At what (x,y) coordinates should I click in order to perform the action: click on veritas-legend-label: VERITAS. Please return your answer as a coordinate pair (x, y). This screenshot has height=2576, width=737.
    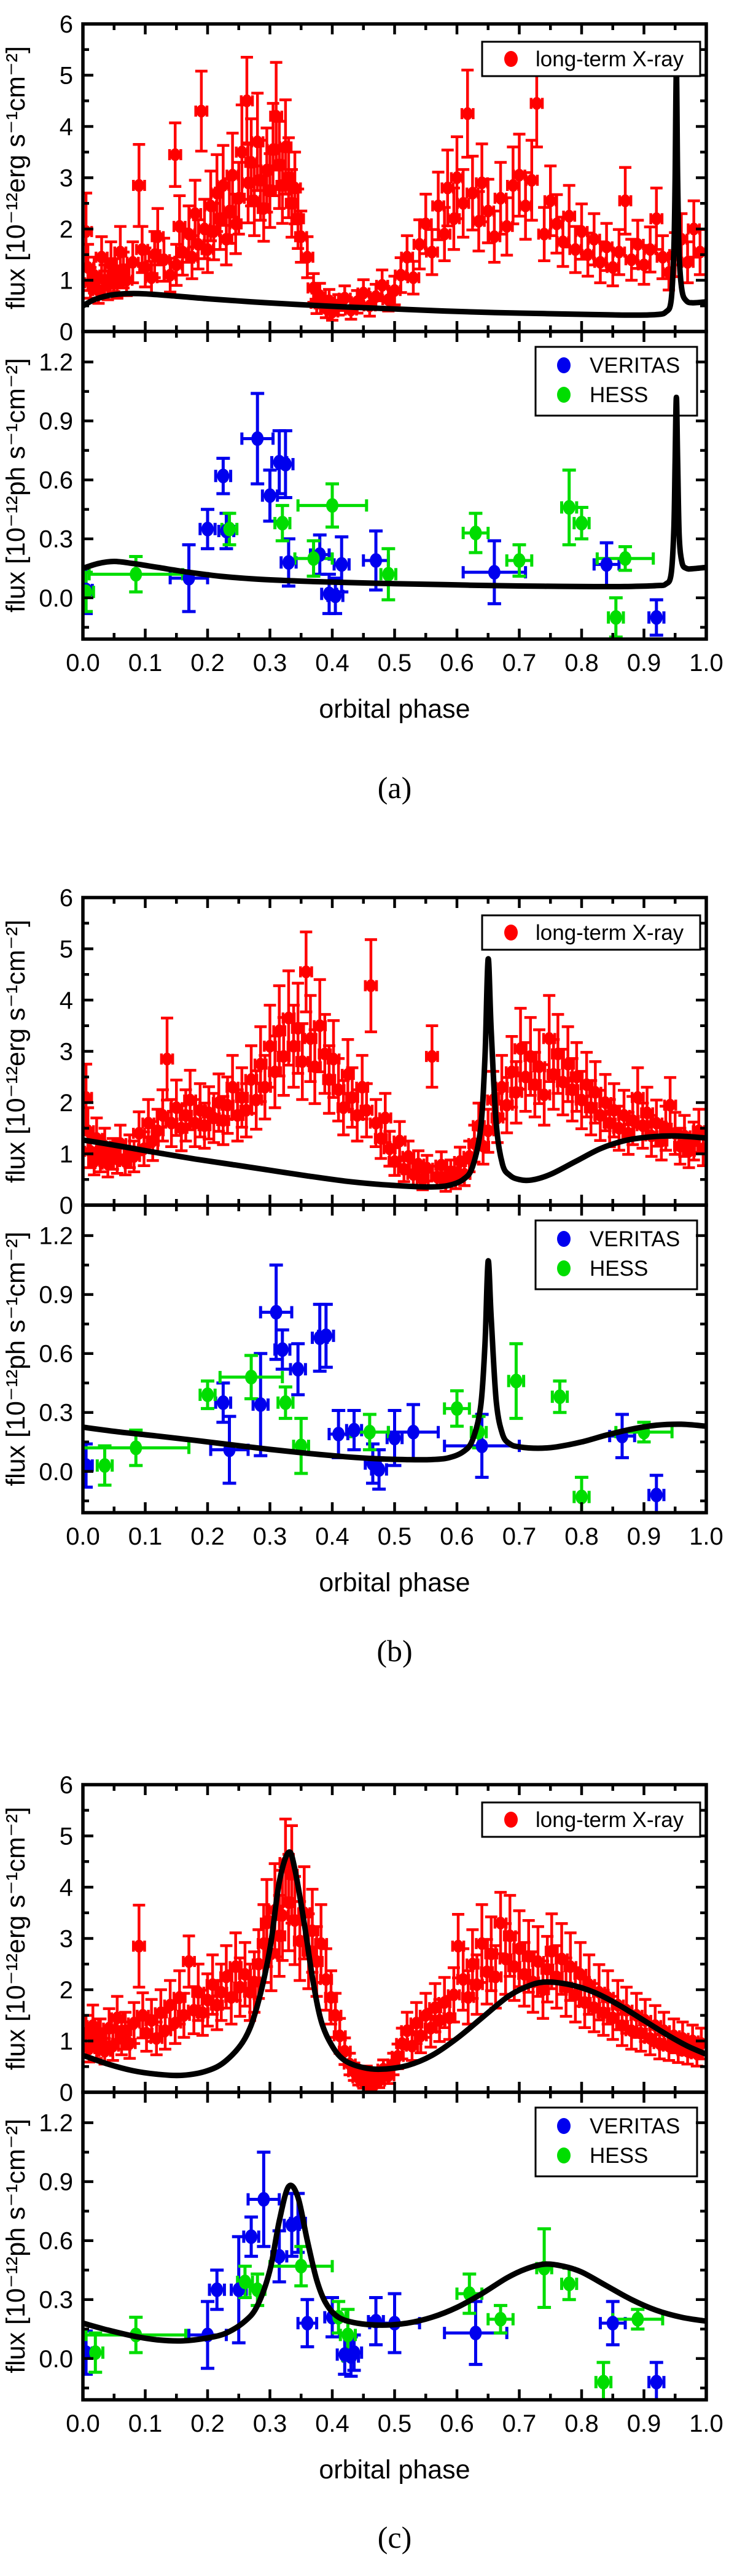
    Looking at the image, I should click on (635, 366).